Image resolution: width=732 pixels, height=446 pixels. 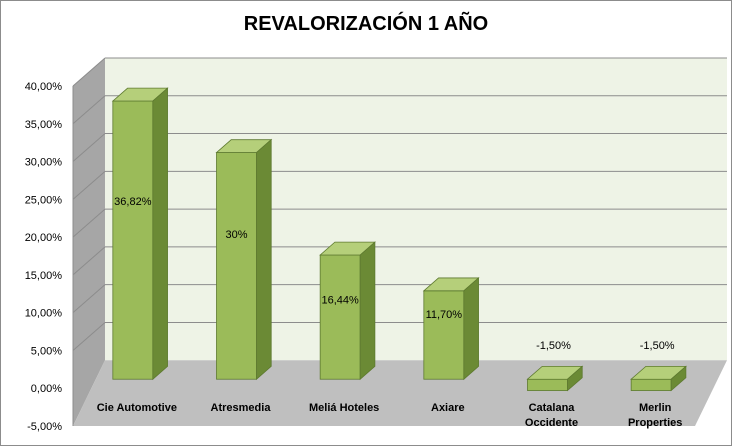 I want to click on data-label: 16,44%, so click(x=341, y=301).